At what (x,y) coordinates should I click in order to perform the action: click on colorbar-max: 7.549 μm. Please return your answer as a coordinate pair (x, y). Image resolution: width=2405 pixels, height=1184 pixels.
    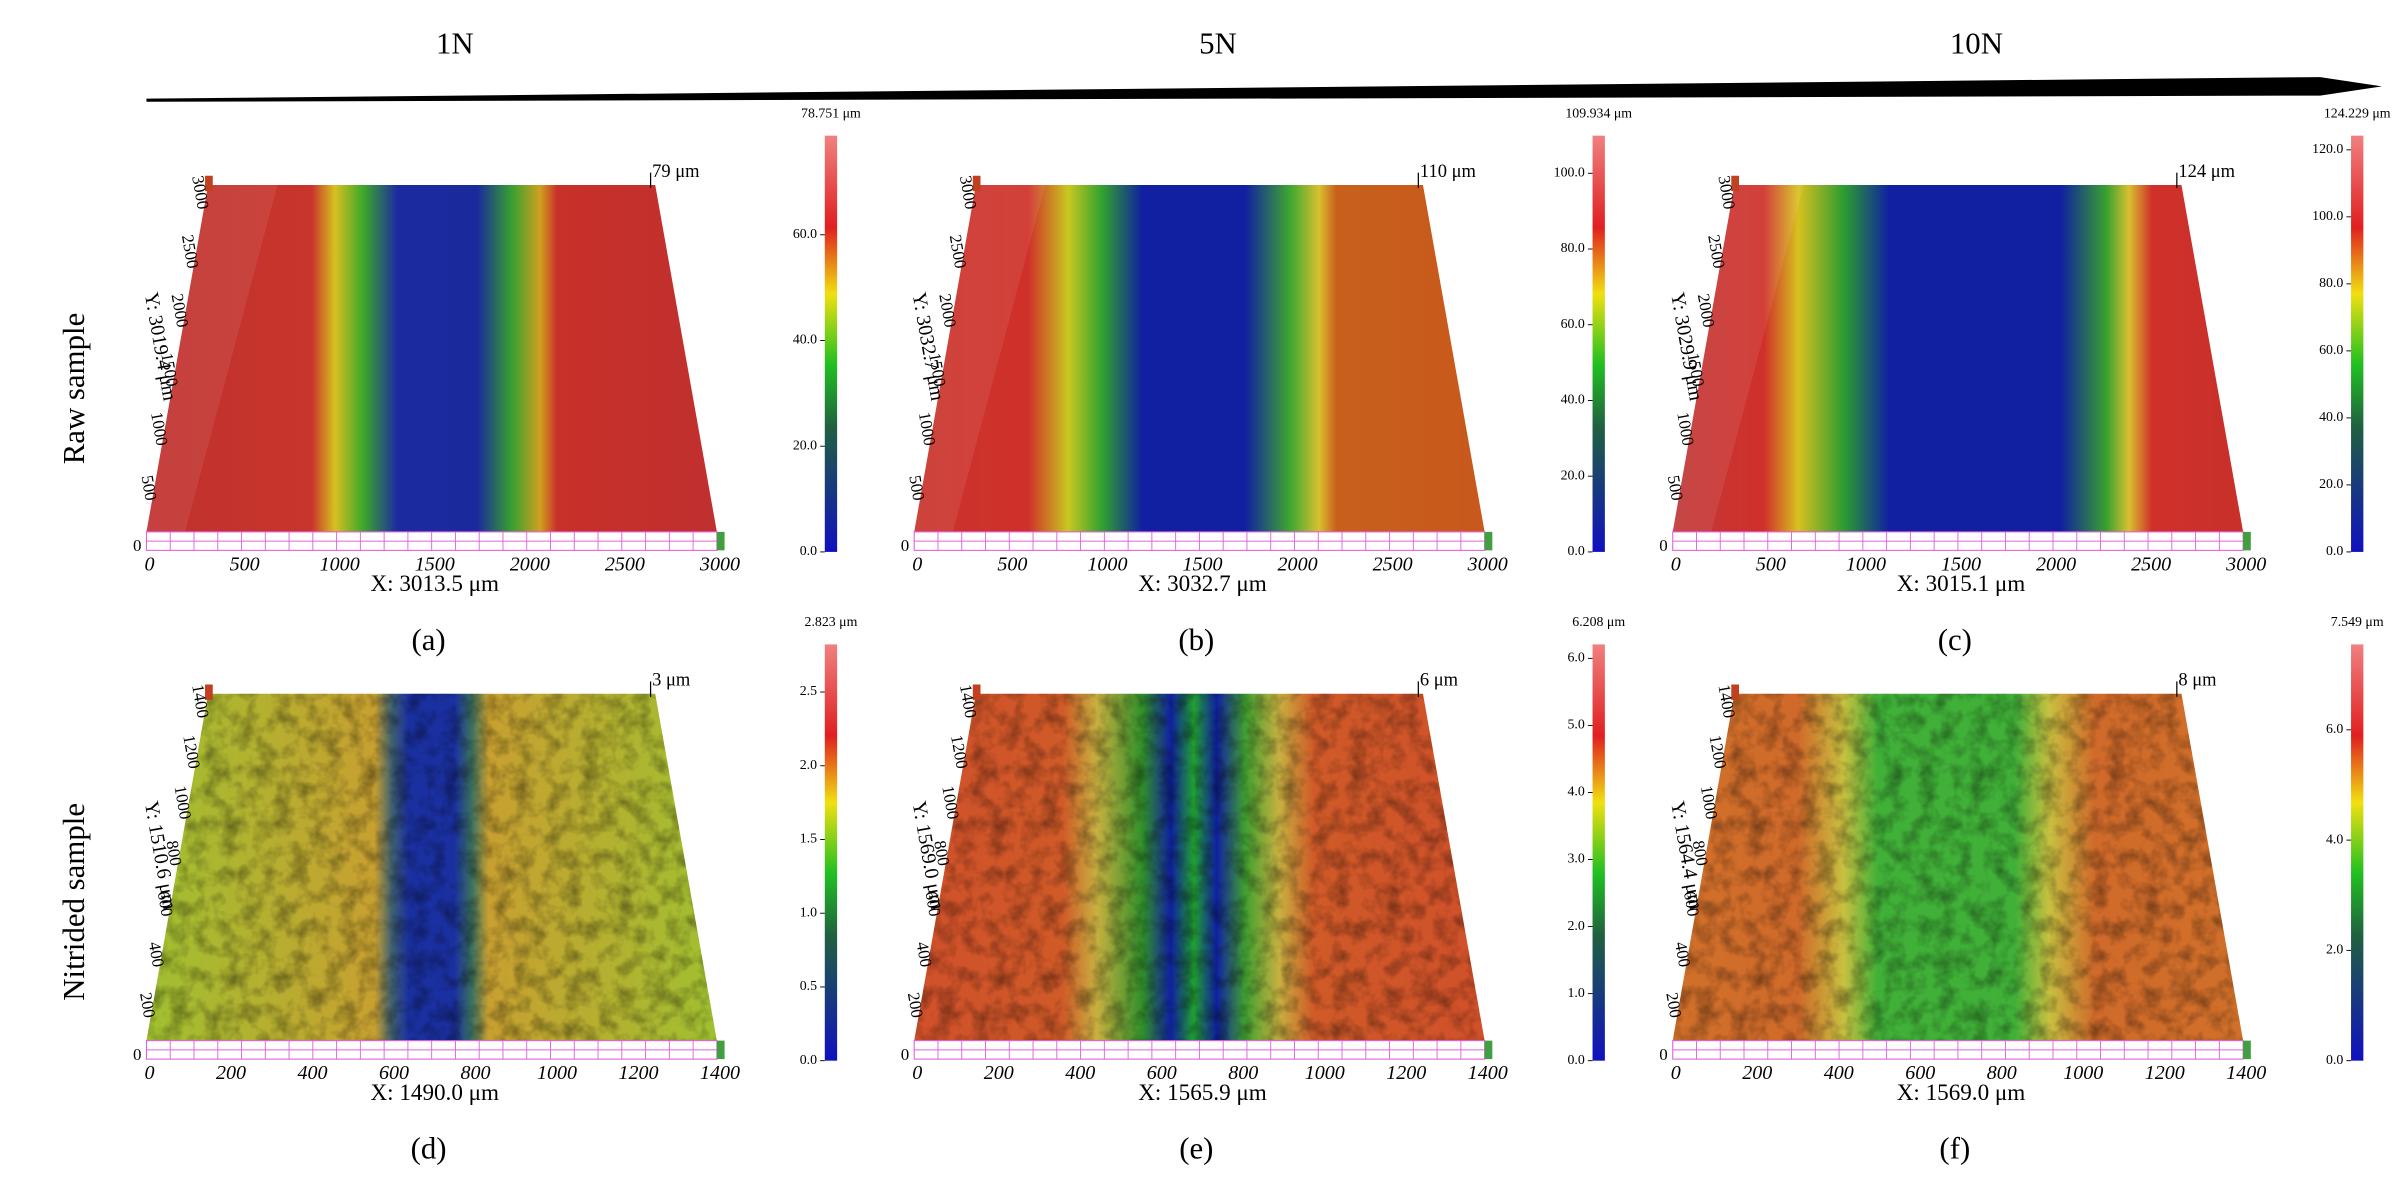
    Looking at the image, I should click on (2357, 622).